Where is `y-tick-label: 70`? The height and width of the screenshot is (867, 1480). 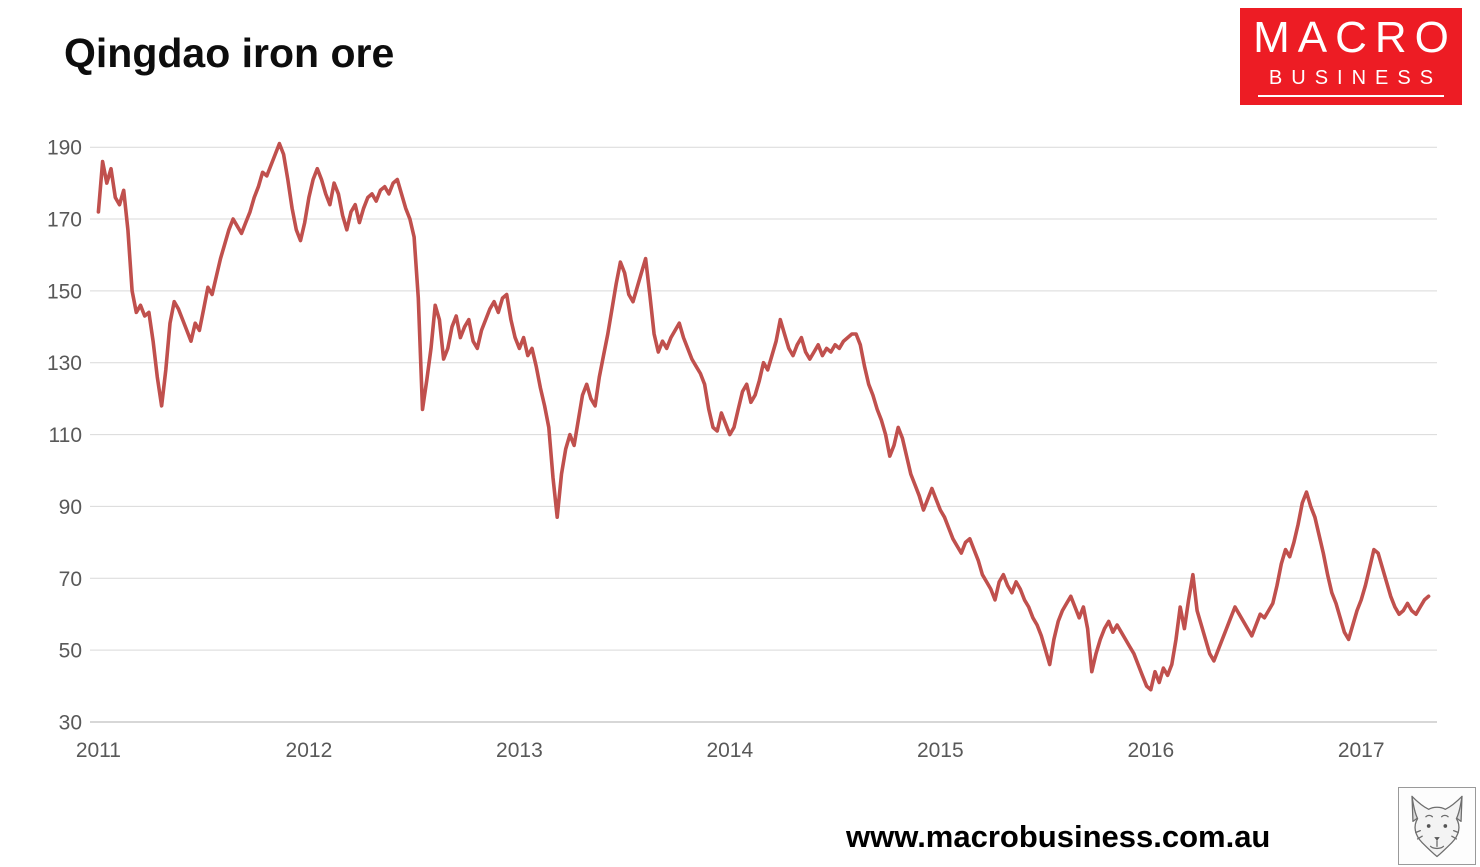 y-tick-label: 70 is located at coordinates (70, 579).